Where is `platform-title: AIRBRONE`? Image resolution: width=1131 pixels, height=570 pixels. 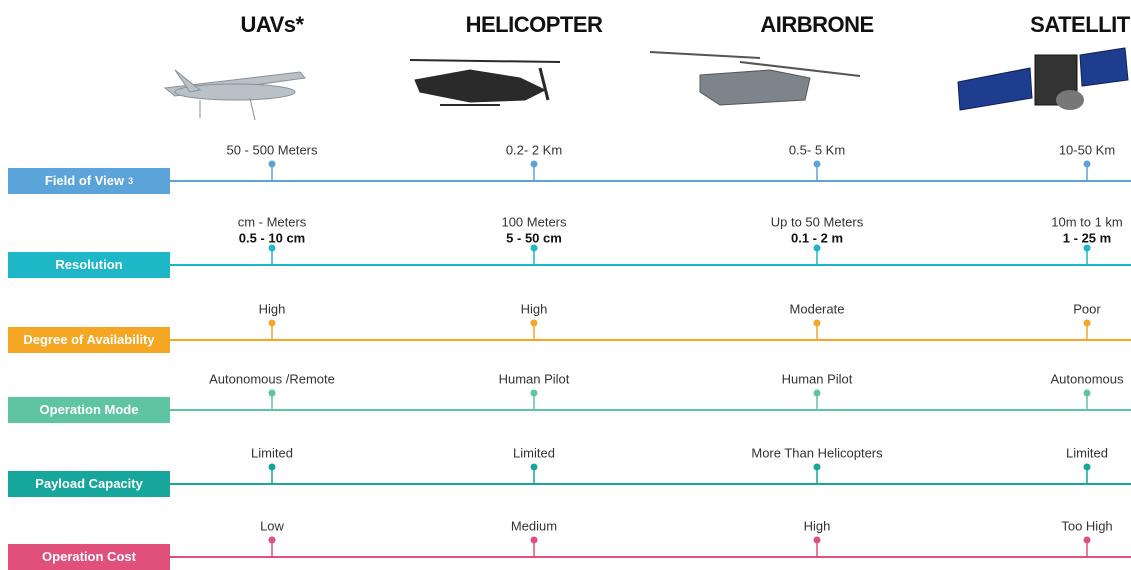
platform-title: AIRBRONE is located at coordinates (816, 24).